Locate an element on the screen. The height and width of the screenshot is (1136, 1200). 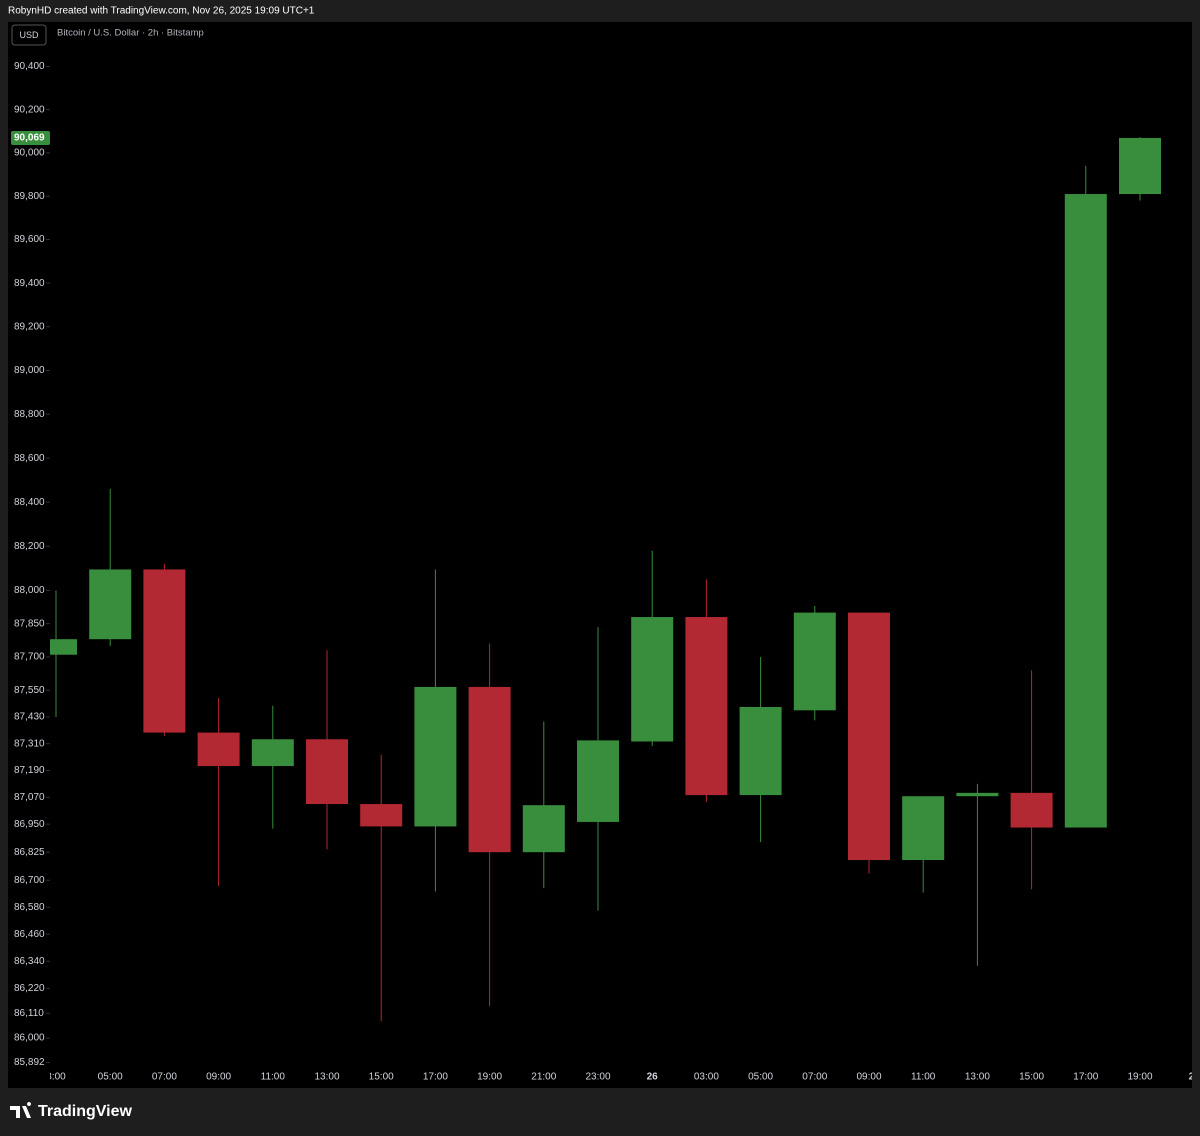
y-tick-label: 86,825 is located at coordinates (29, 852).